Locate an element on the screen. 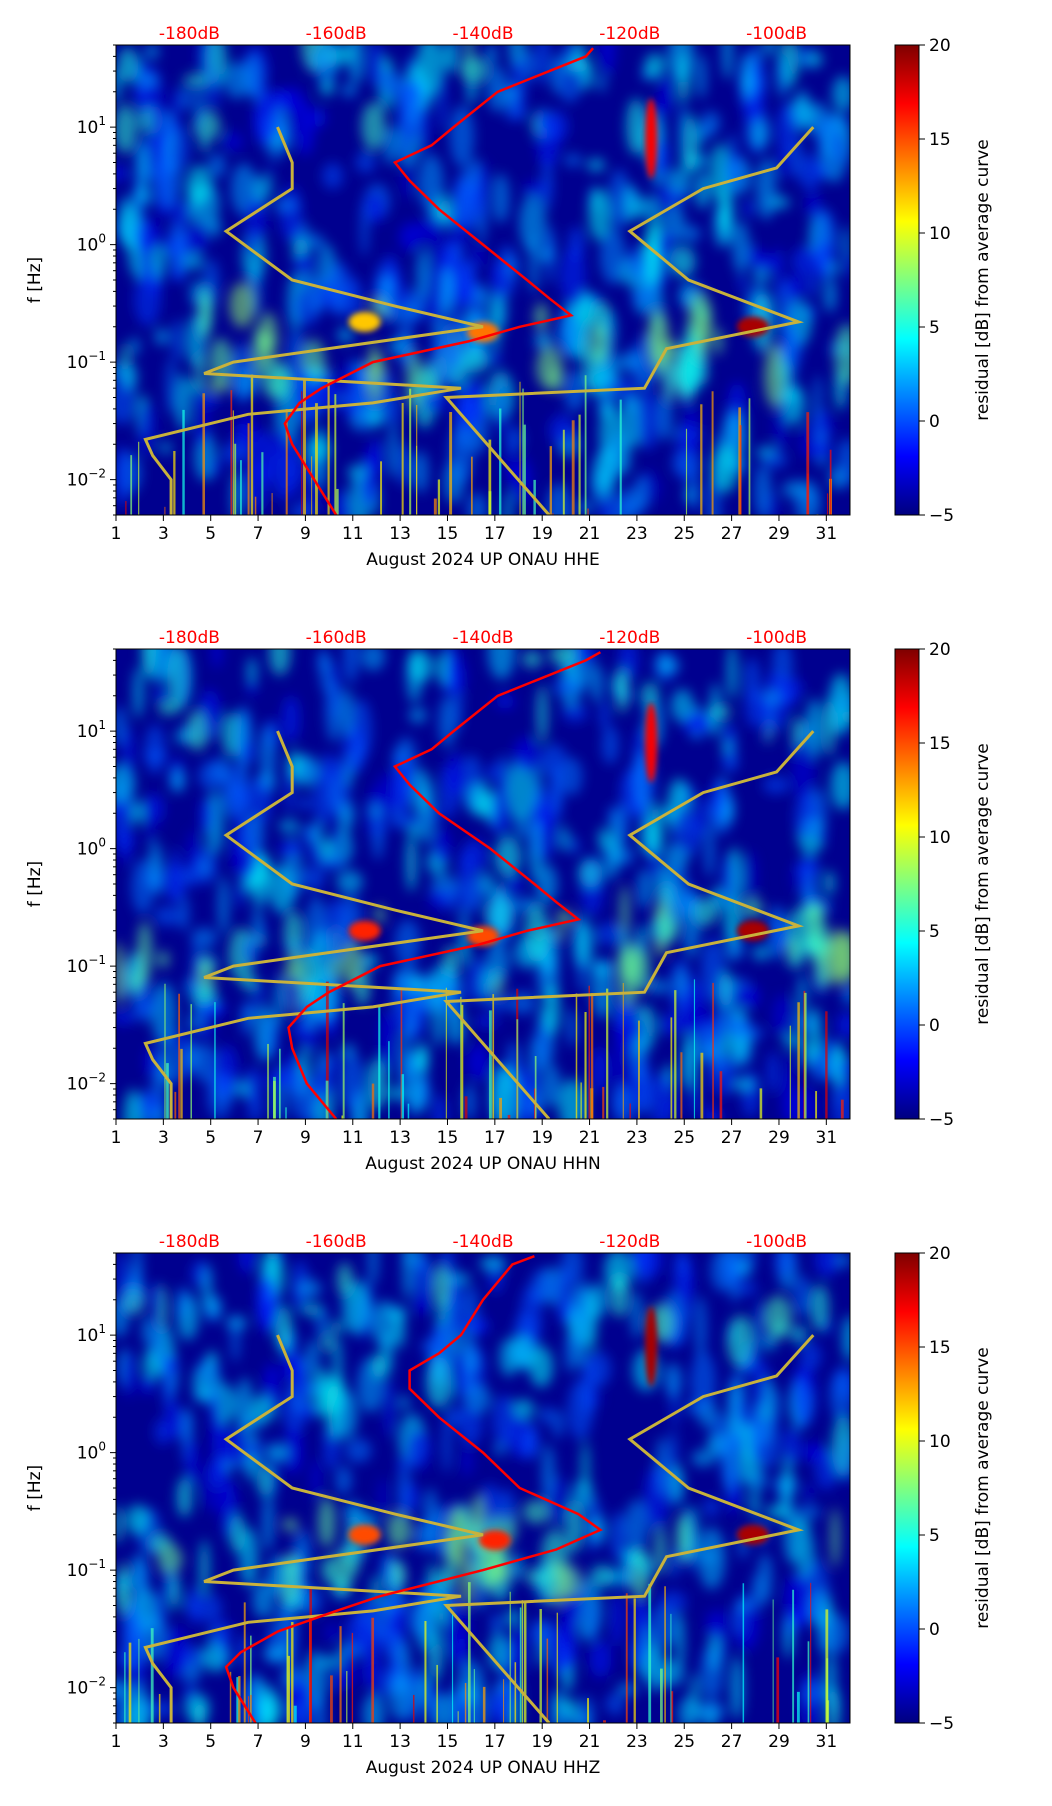 Image resolution: width=1052 pixels, height=1806 pixels. x-tick-label: 15 is located at coordinates (448, 1742).